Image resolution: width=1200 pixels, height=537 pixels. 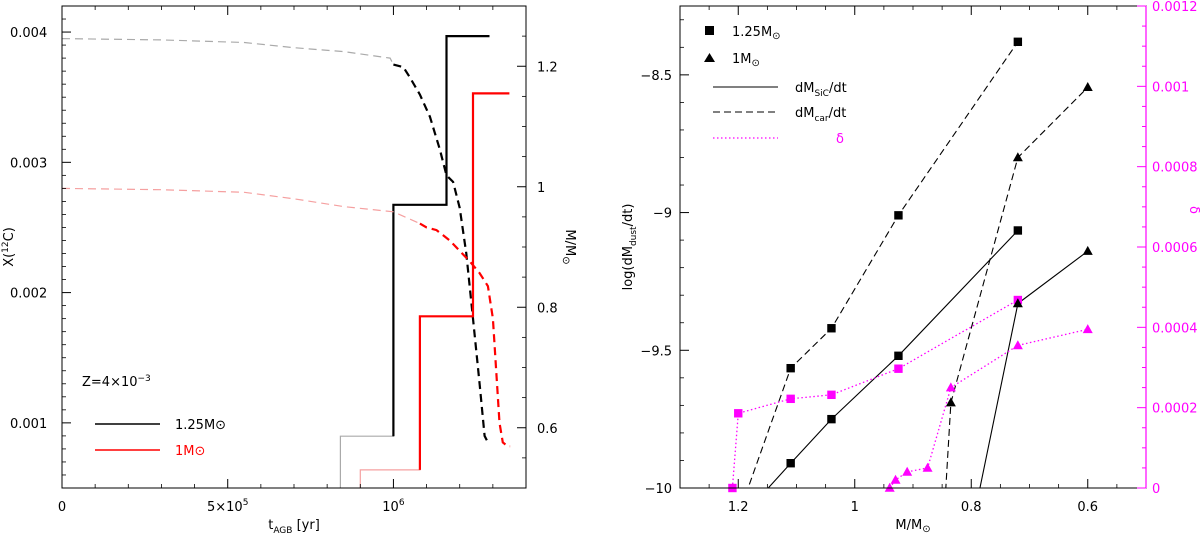 What do you see at coordinates (1175, 328) in the screenshot?
I see `right-y2-tick-label: 0.0004` at bounding box center [1175, 328].